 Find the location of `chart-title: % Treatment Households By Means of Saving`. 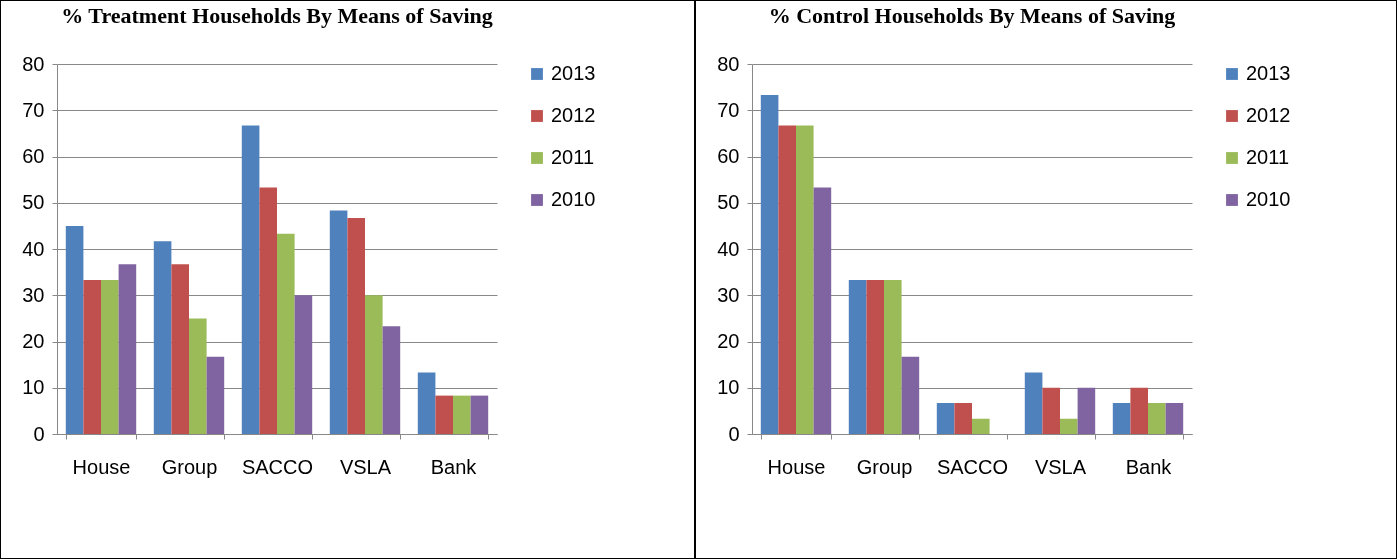

chart-title: % Treatment Households By Means of Saving is located at coordinates (277, 15).